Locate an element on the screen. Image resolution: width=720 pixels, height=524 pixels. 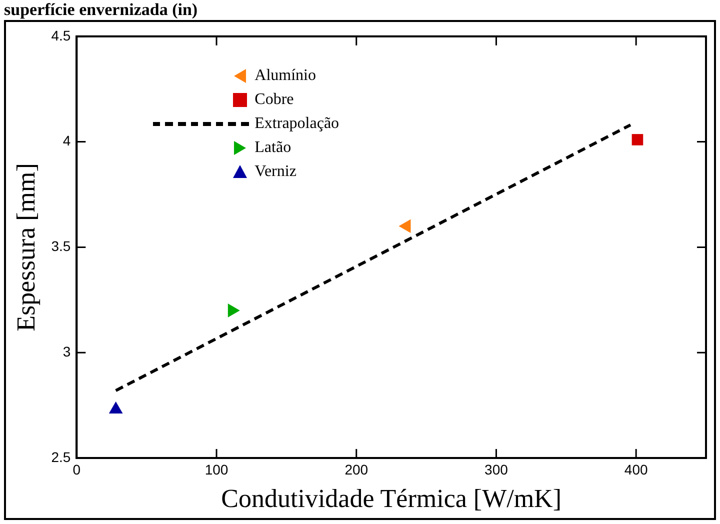
legend-label: Latão is located at coordinates (273, 148).